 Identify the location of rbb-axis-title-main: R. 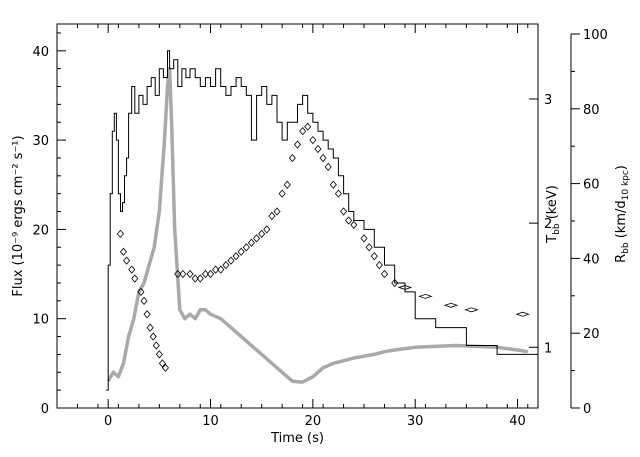
(621, 258).